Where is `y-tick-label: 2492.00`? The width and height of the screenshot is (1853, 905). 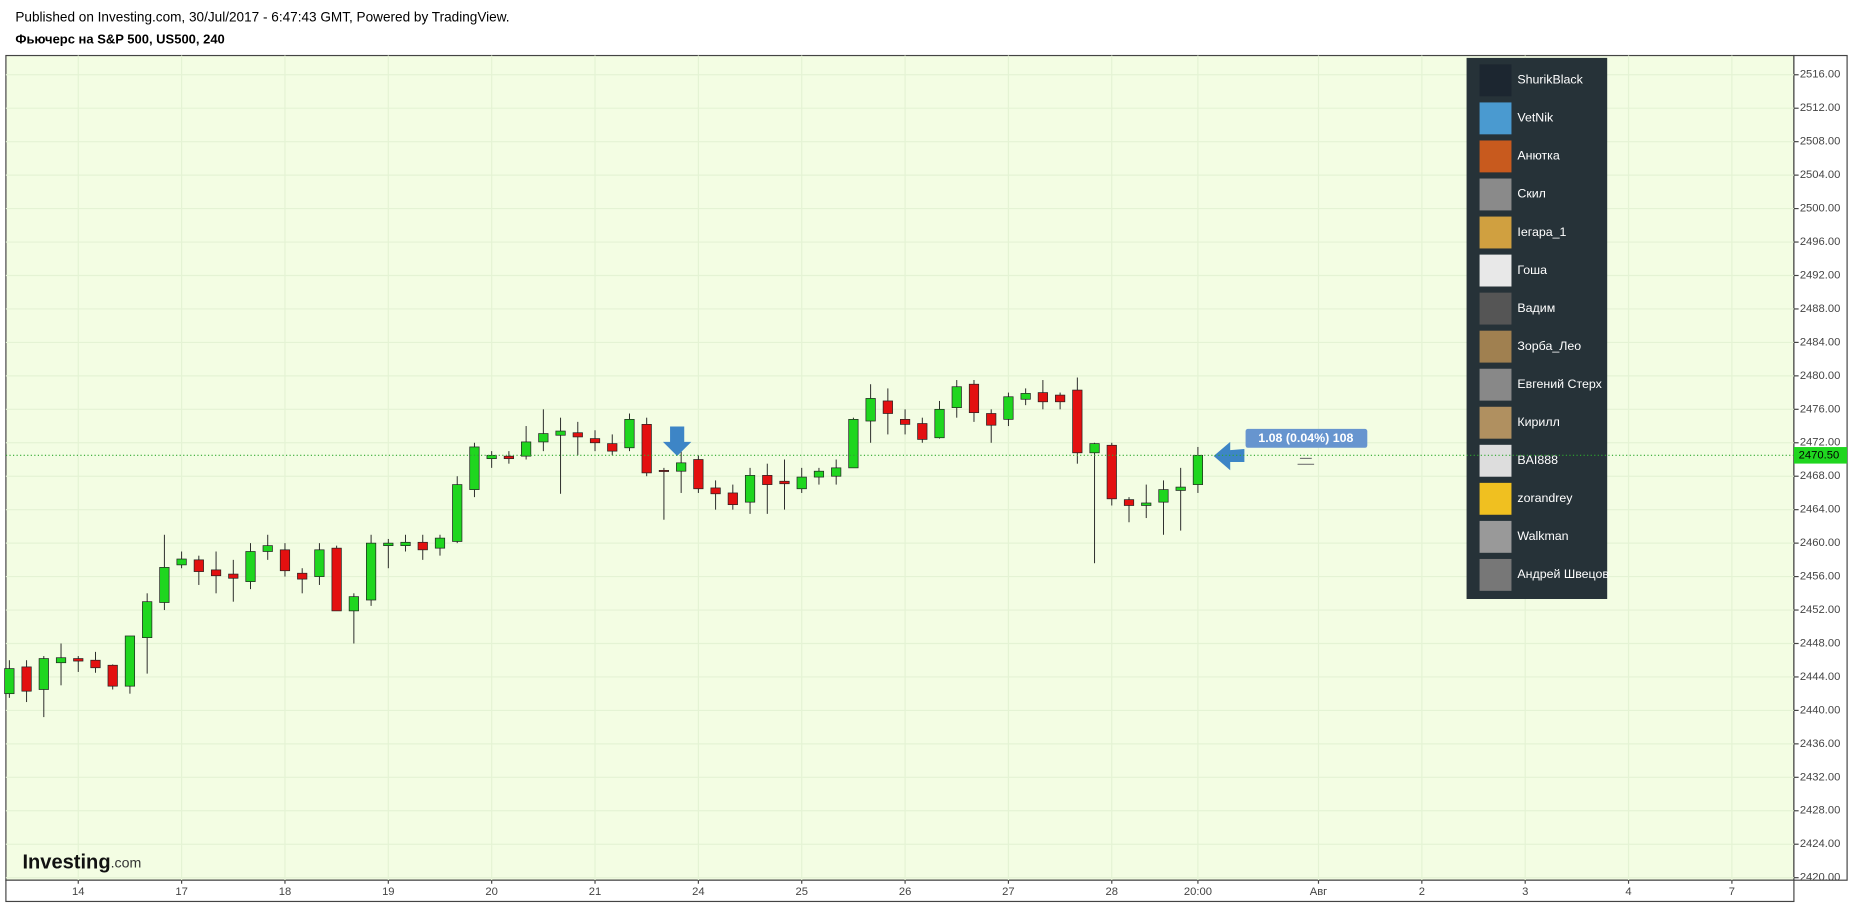 y-tick-label: 2492.00 is located at coordinates (1820, 275).